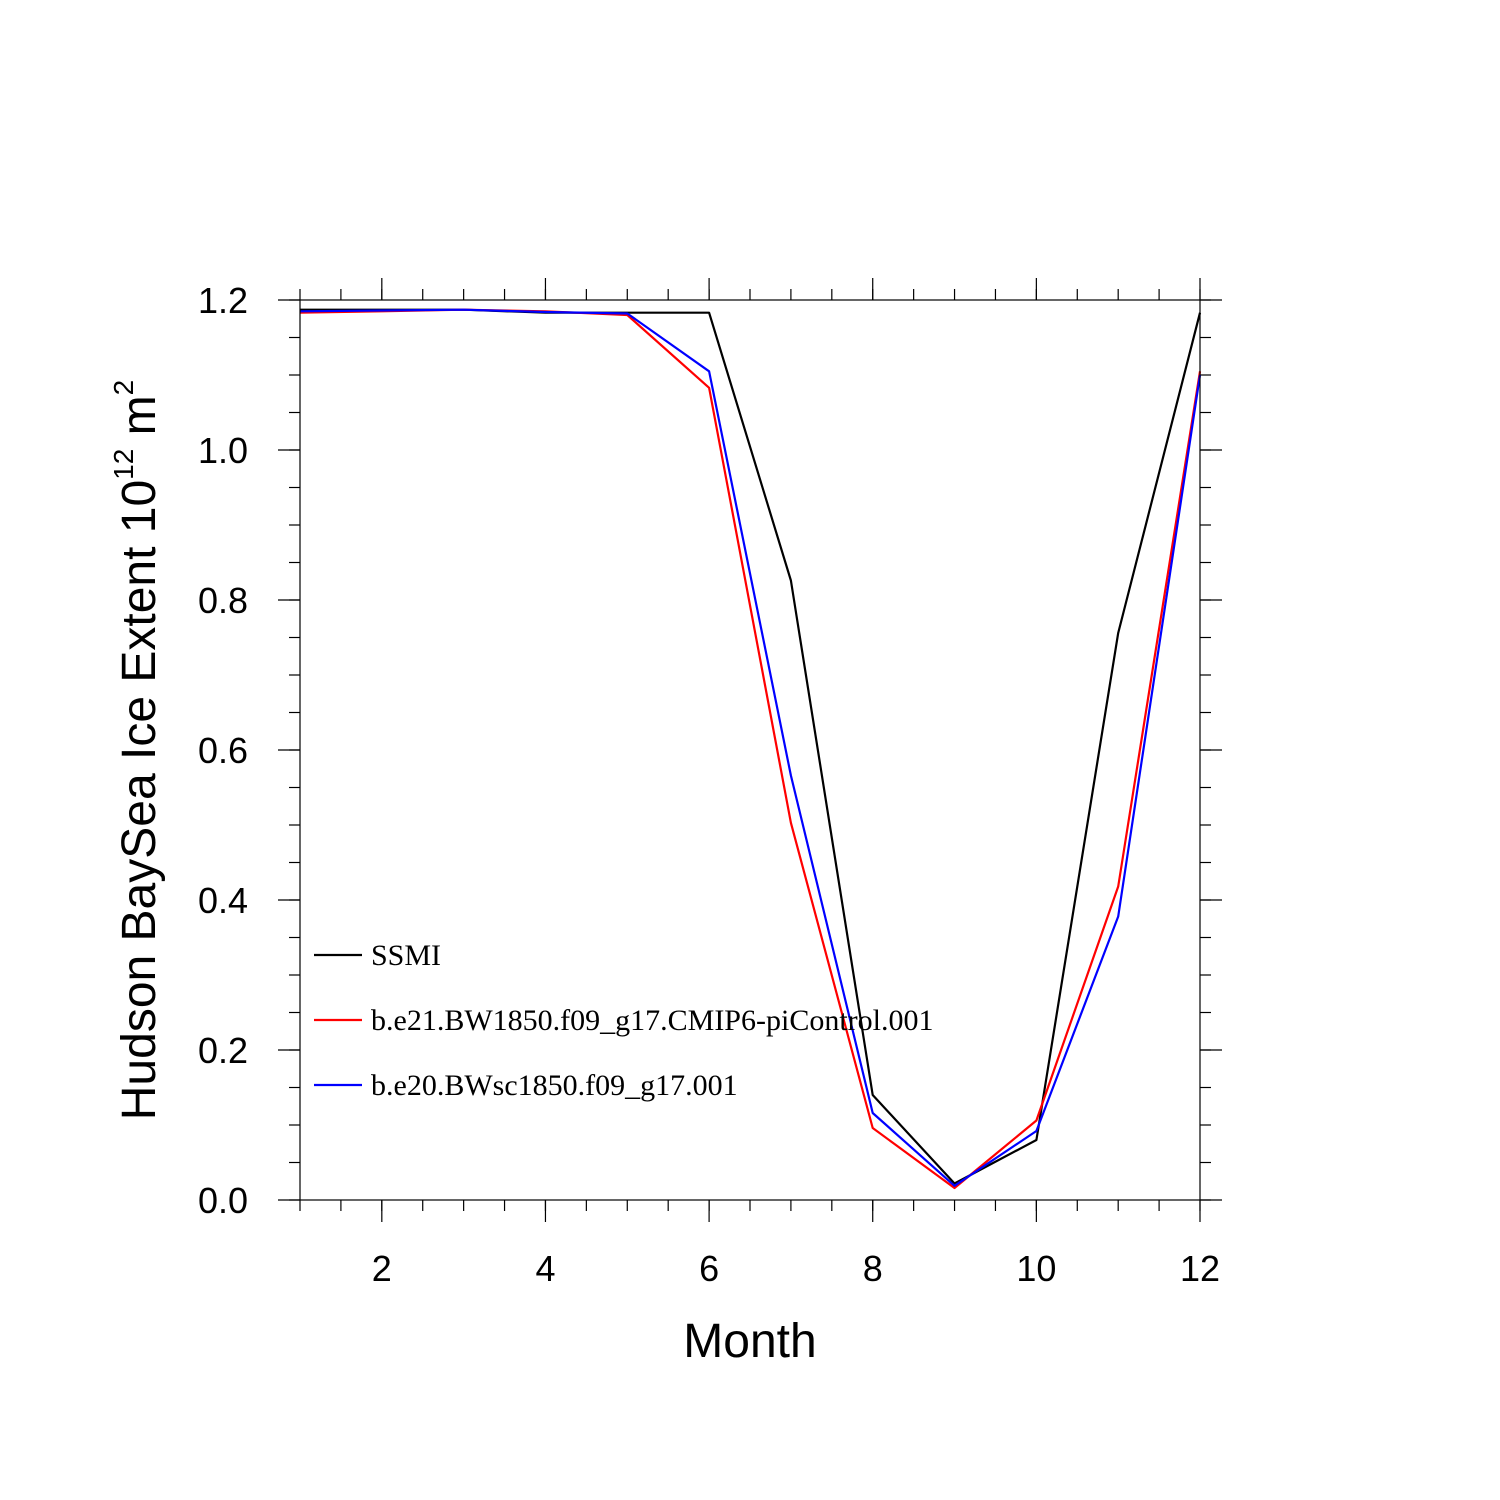 This screenshot has height=1500, width=1500. I want to click on y-tick-label: 0.0, so click(223, 1200).